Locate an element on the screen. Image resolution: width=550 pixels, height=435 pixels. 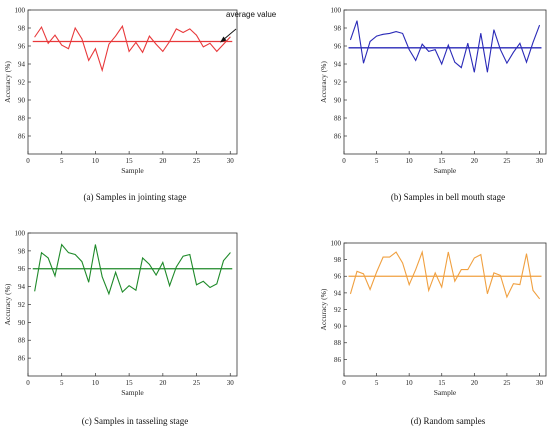
y-tick-label: 100 is located at coordinates (20, 10).